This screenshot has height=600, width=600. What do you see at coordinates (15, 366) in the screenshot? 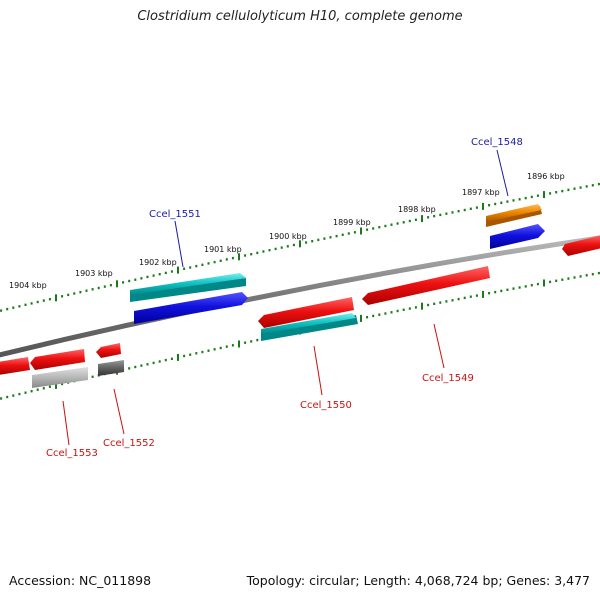
I see `gene-left-edge` at bounding box center [15, 366].